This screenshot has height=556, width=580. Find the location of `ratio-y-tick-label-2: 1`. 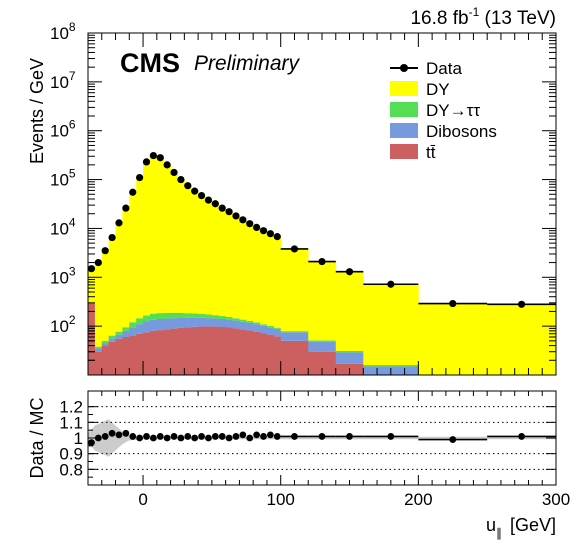

ratio-y-tick-label-2: 1 is located at coordinates (78, 438).